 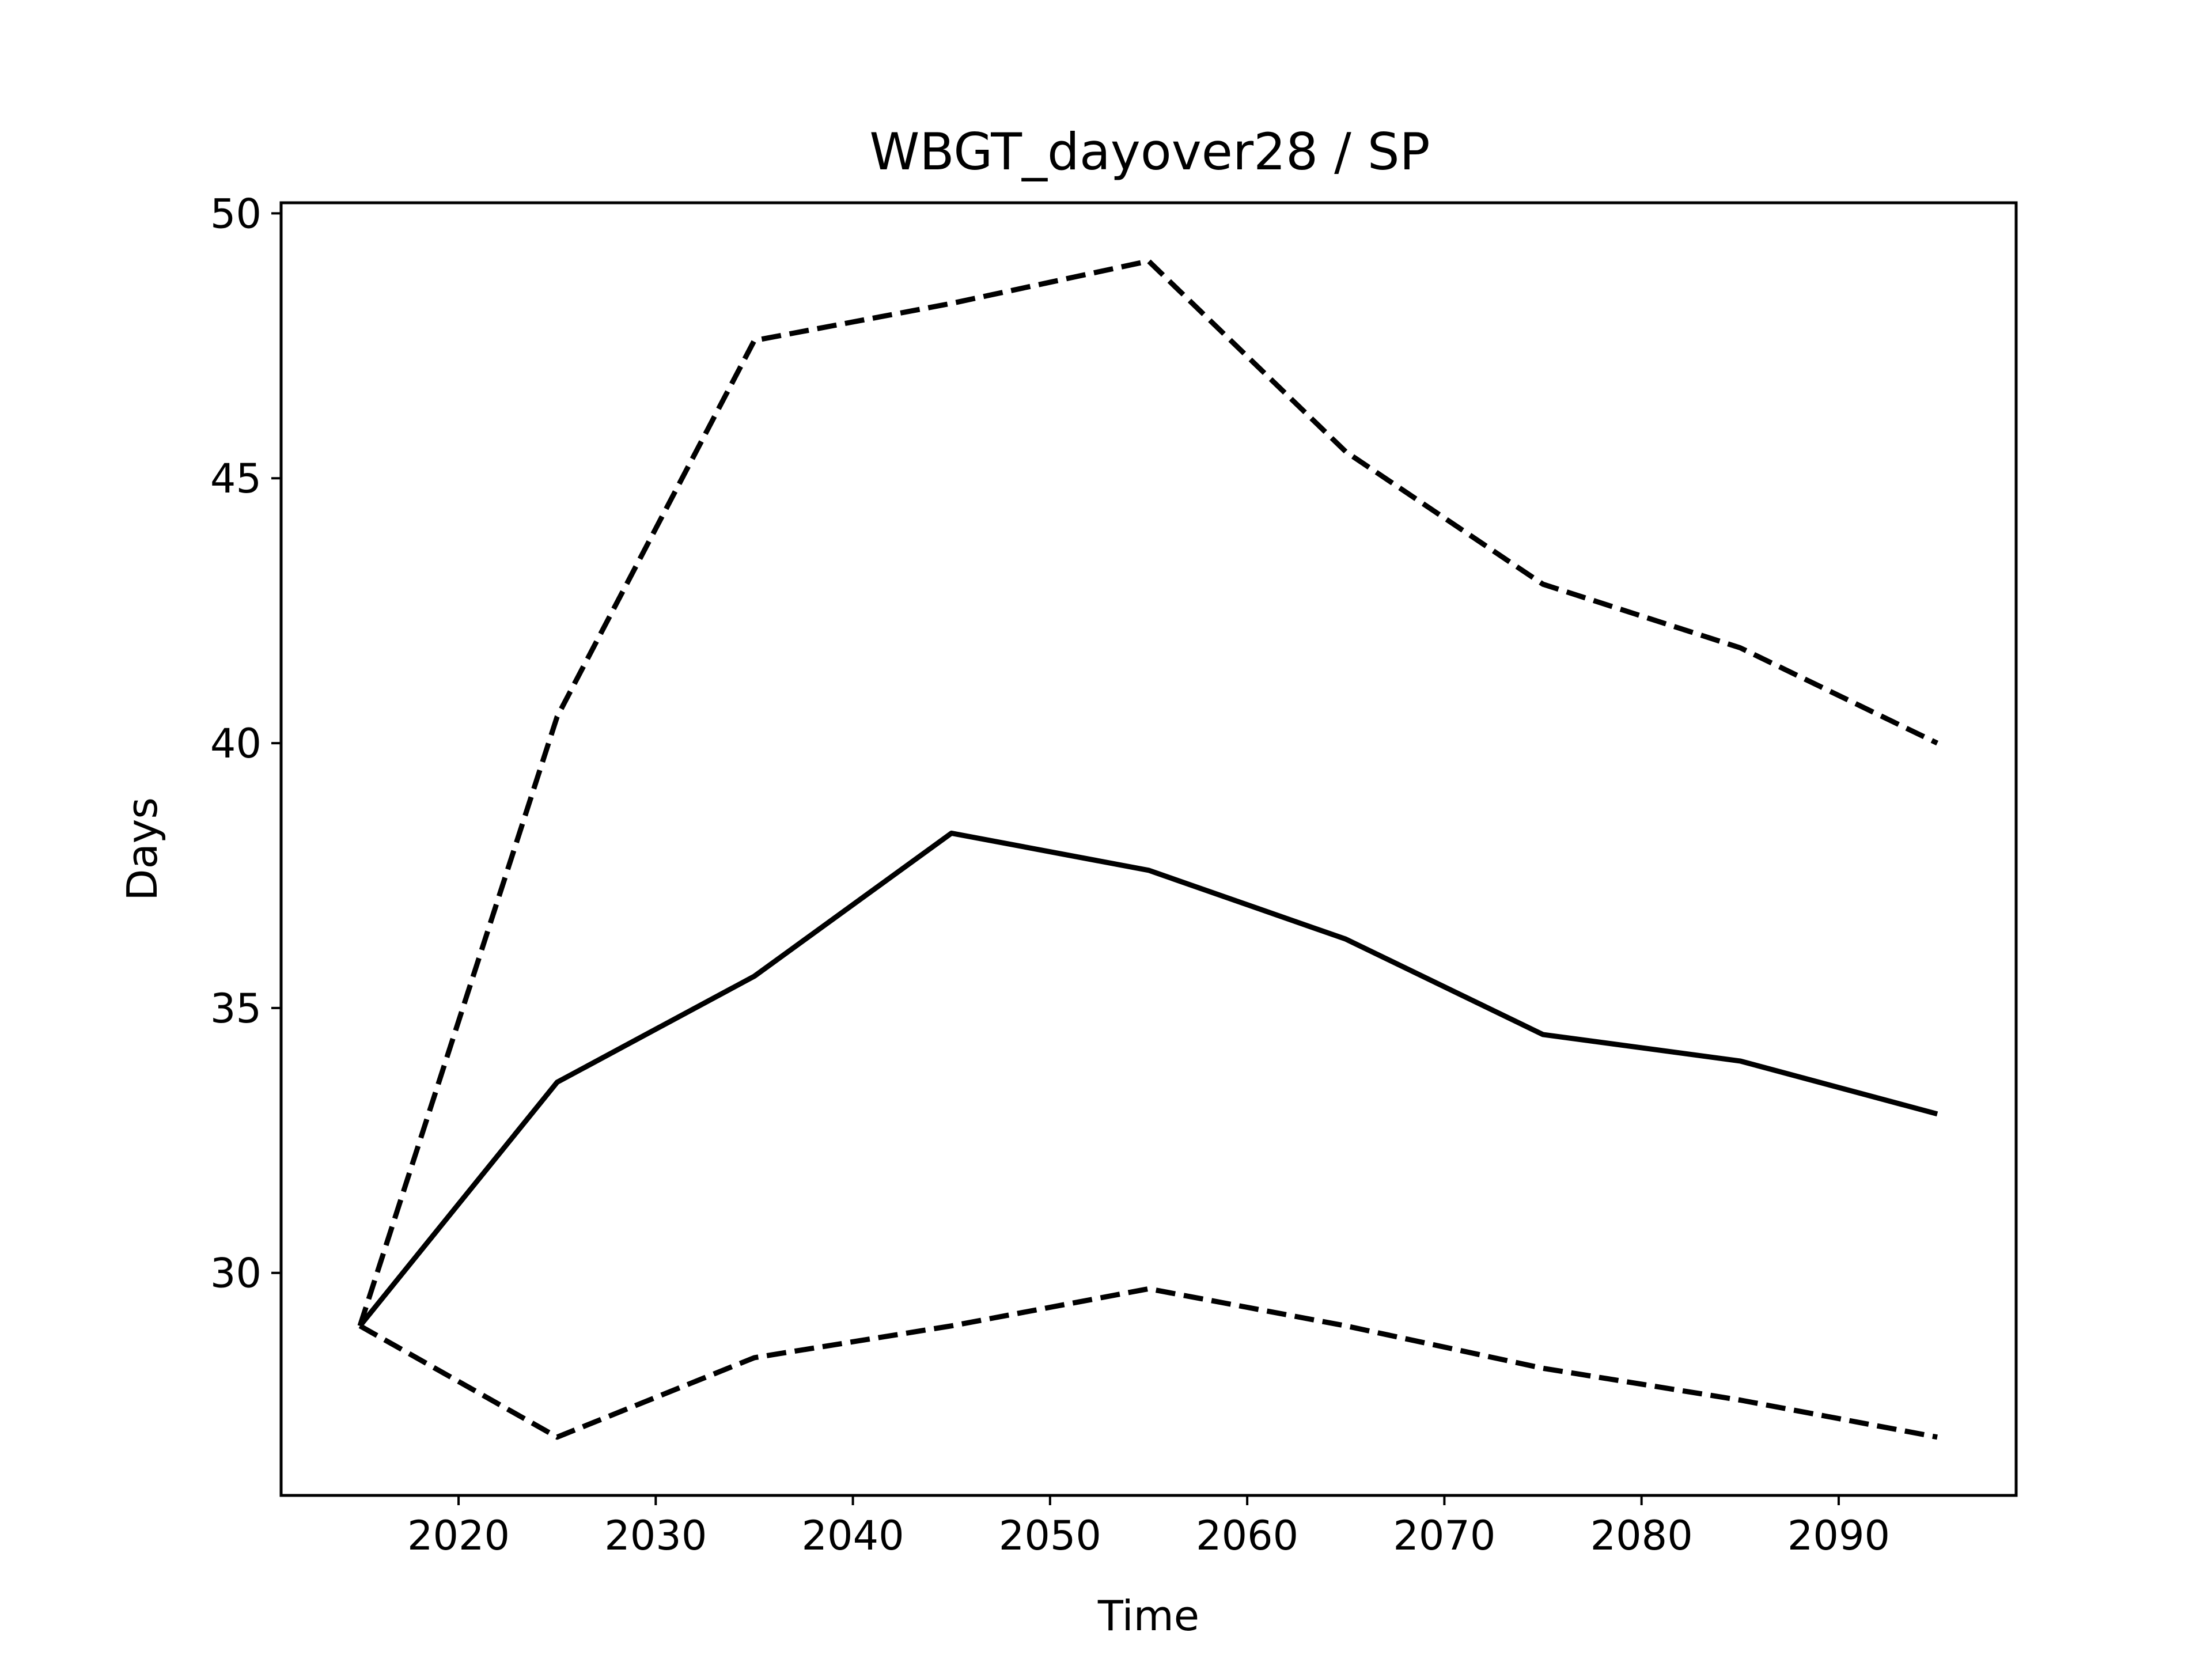 What do you see at coordinates (1641, 1535) in the screenshot?
I see `x-tick-label: 2080` at bounding box center [1641, 1535].